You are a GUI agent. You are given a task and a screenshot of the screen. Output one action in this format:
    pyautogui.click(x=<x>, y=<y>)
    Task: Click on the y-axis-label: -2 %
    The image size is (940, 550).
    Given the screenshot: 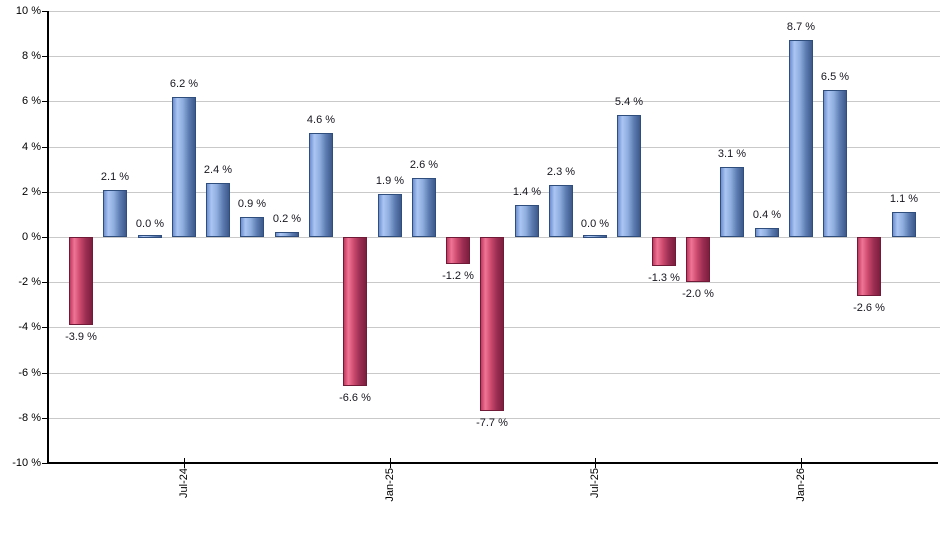 What is the action you would take?
    pyautogui.click(x=29, y=282)
    